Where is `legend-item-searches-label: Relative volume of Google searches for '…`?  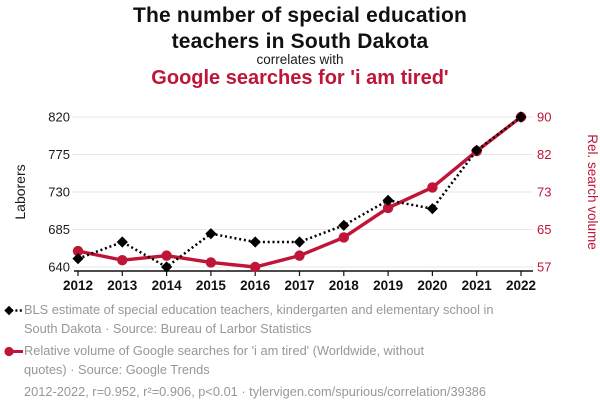 legend-item-searches-label: Relative volume of Google searches for '… is located at coordinates (224, 360).